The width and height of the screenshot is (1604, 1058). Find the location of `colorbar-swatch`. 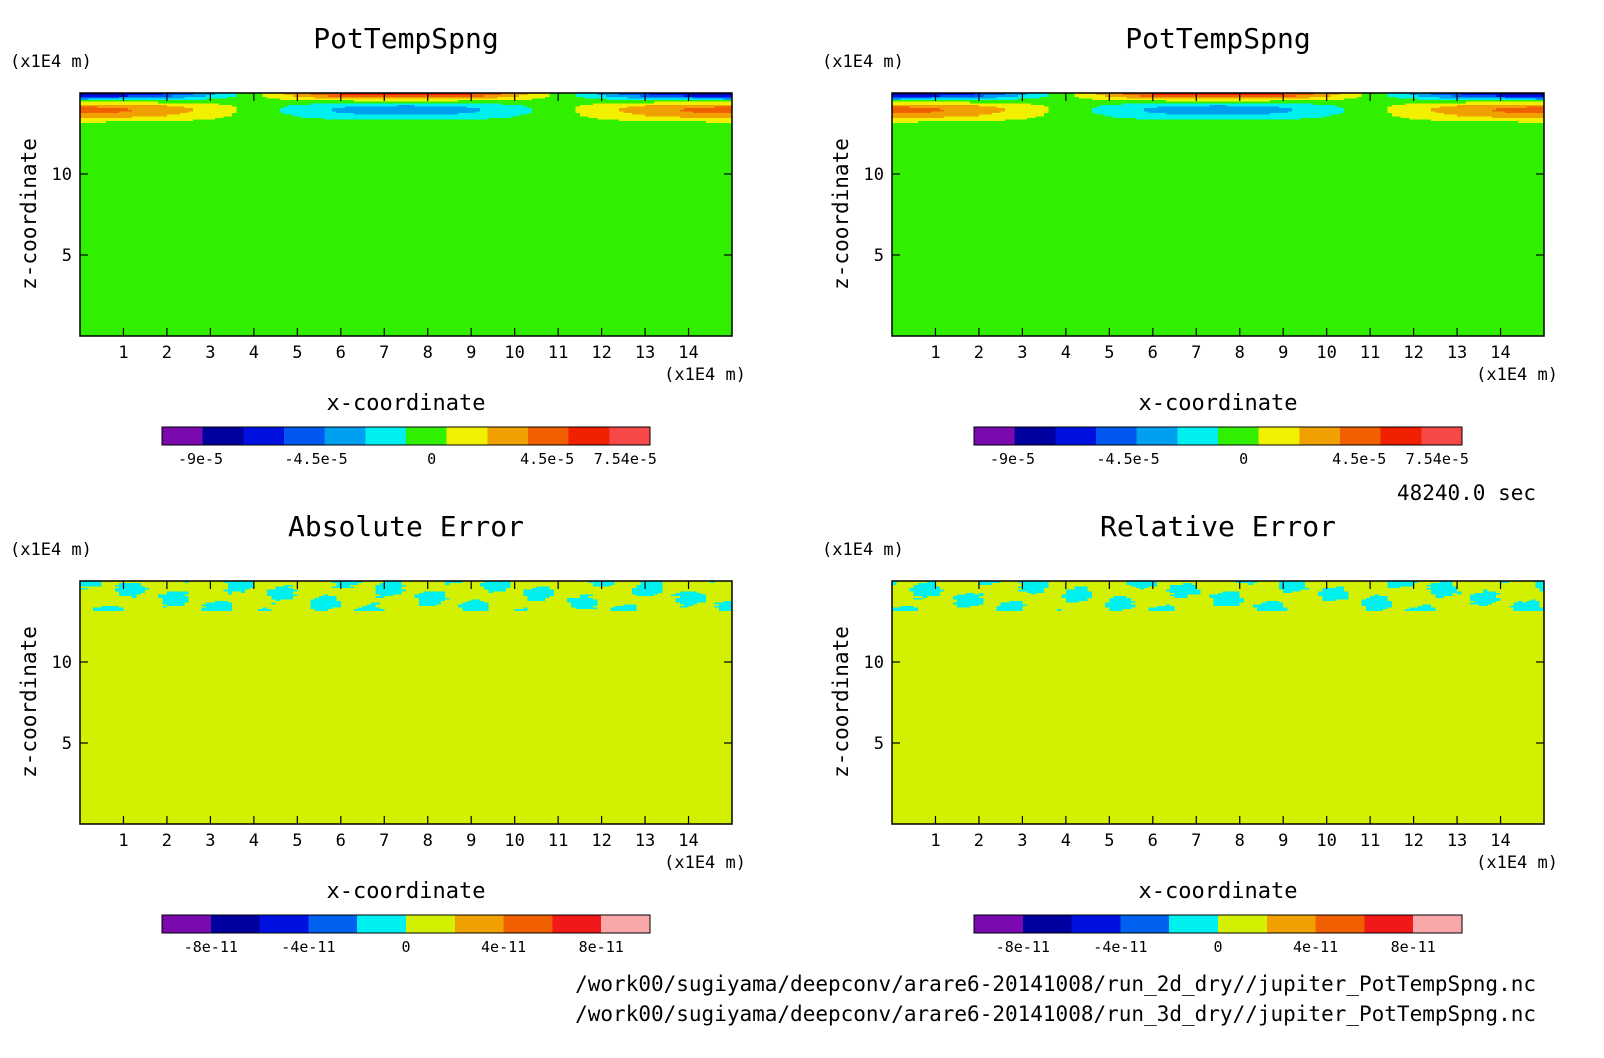

colorbar-swatch is located at coordinates (1047, 924).